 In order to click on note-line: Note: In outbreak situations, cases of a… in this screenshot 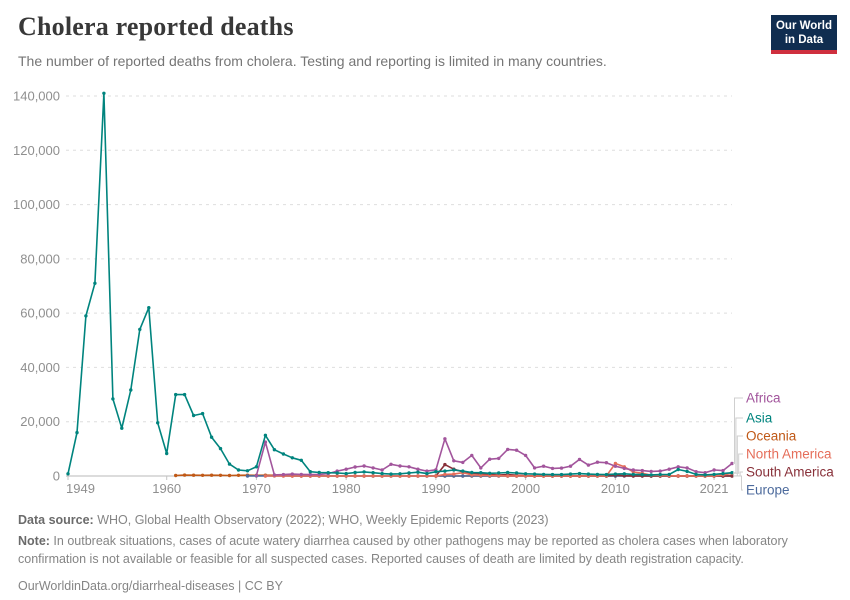, I will do `click(414, 550)`.